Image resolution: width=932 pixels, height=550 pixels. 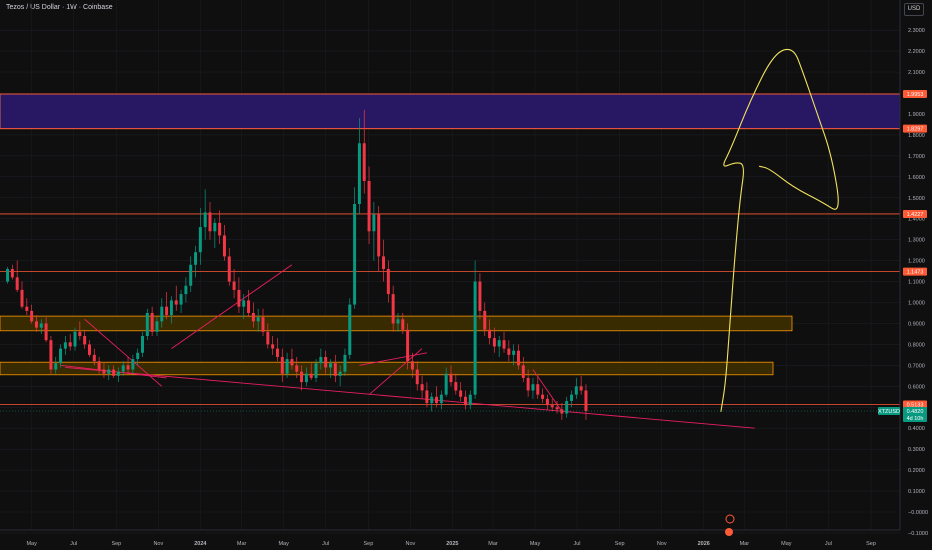 I want to click on event-markers, so click(x=730, y=525).